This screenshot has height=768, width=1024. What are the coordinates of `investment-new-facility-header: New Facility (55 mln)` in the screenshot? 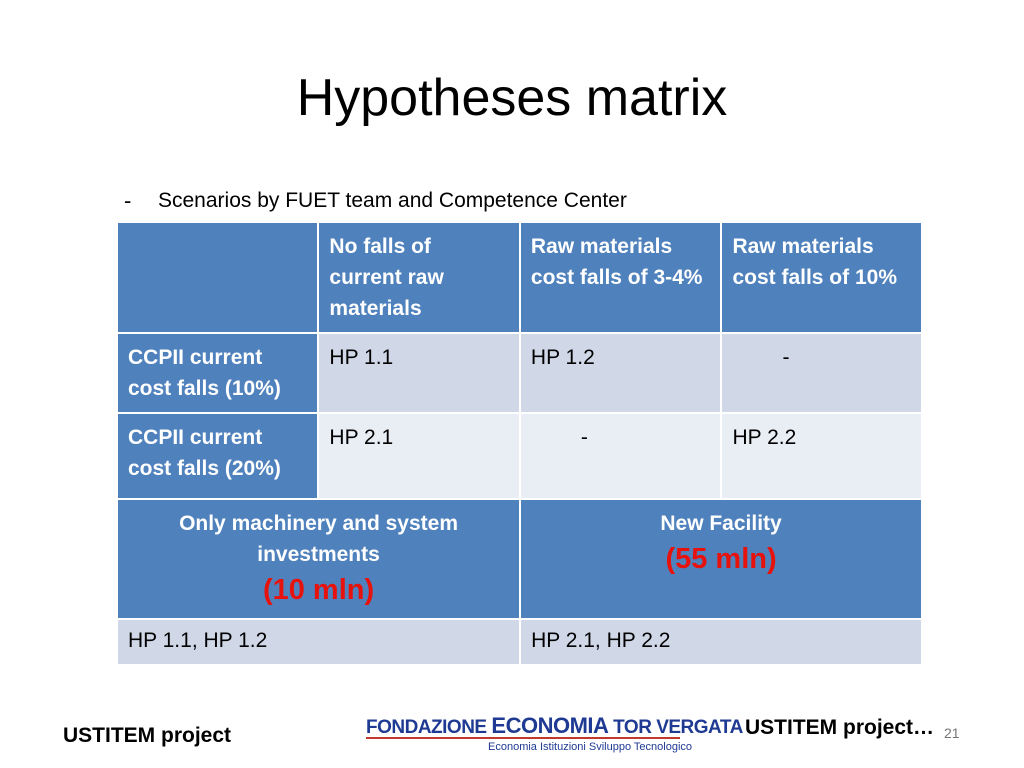 It's located at (721, 559).